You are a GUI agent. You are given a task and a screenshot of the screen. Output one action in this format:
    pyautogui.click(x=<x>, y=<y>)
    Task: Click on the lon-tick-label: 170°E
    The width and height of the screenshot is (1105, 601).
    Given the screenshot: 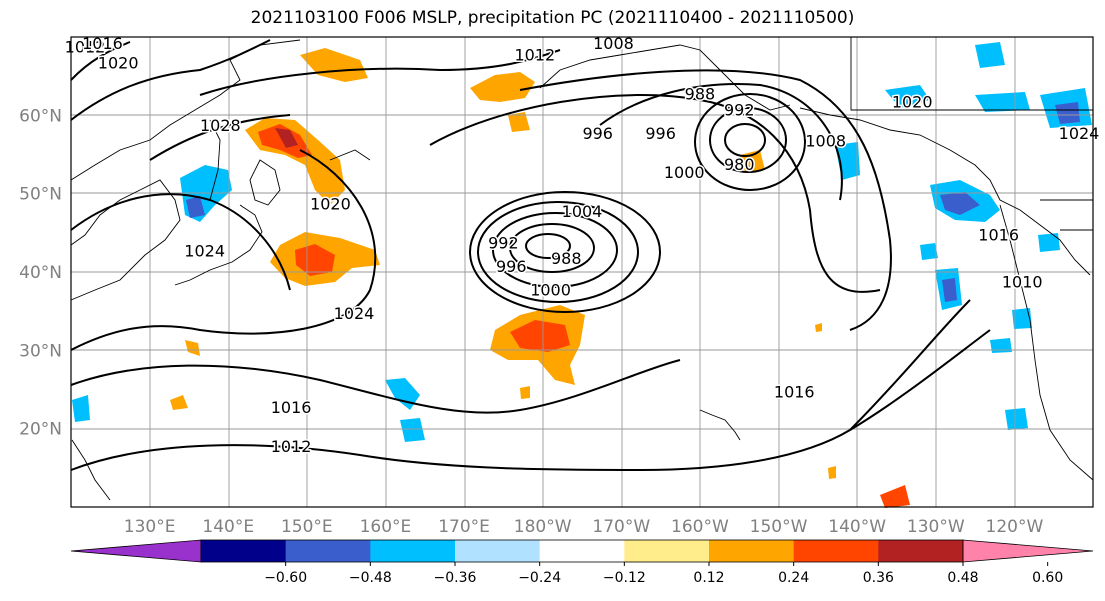 What is the action you would take?
    pyautogui.click(x=464, y=527)
    